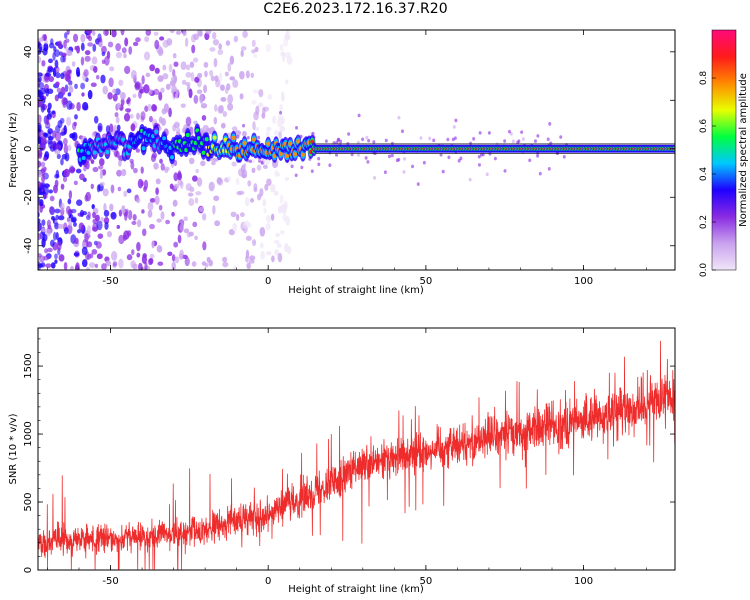 Image resolution: width=750 pixels, height=600 pixels. Describe the element at coordinates (724, 150) in the screenshot. I see `colorbar-bar` at that location.